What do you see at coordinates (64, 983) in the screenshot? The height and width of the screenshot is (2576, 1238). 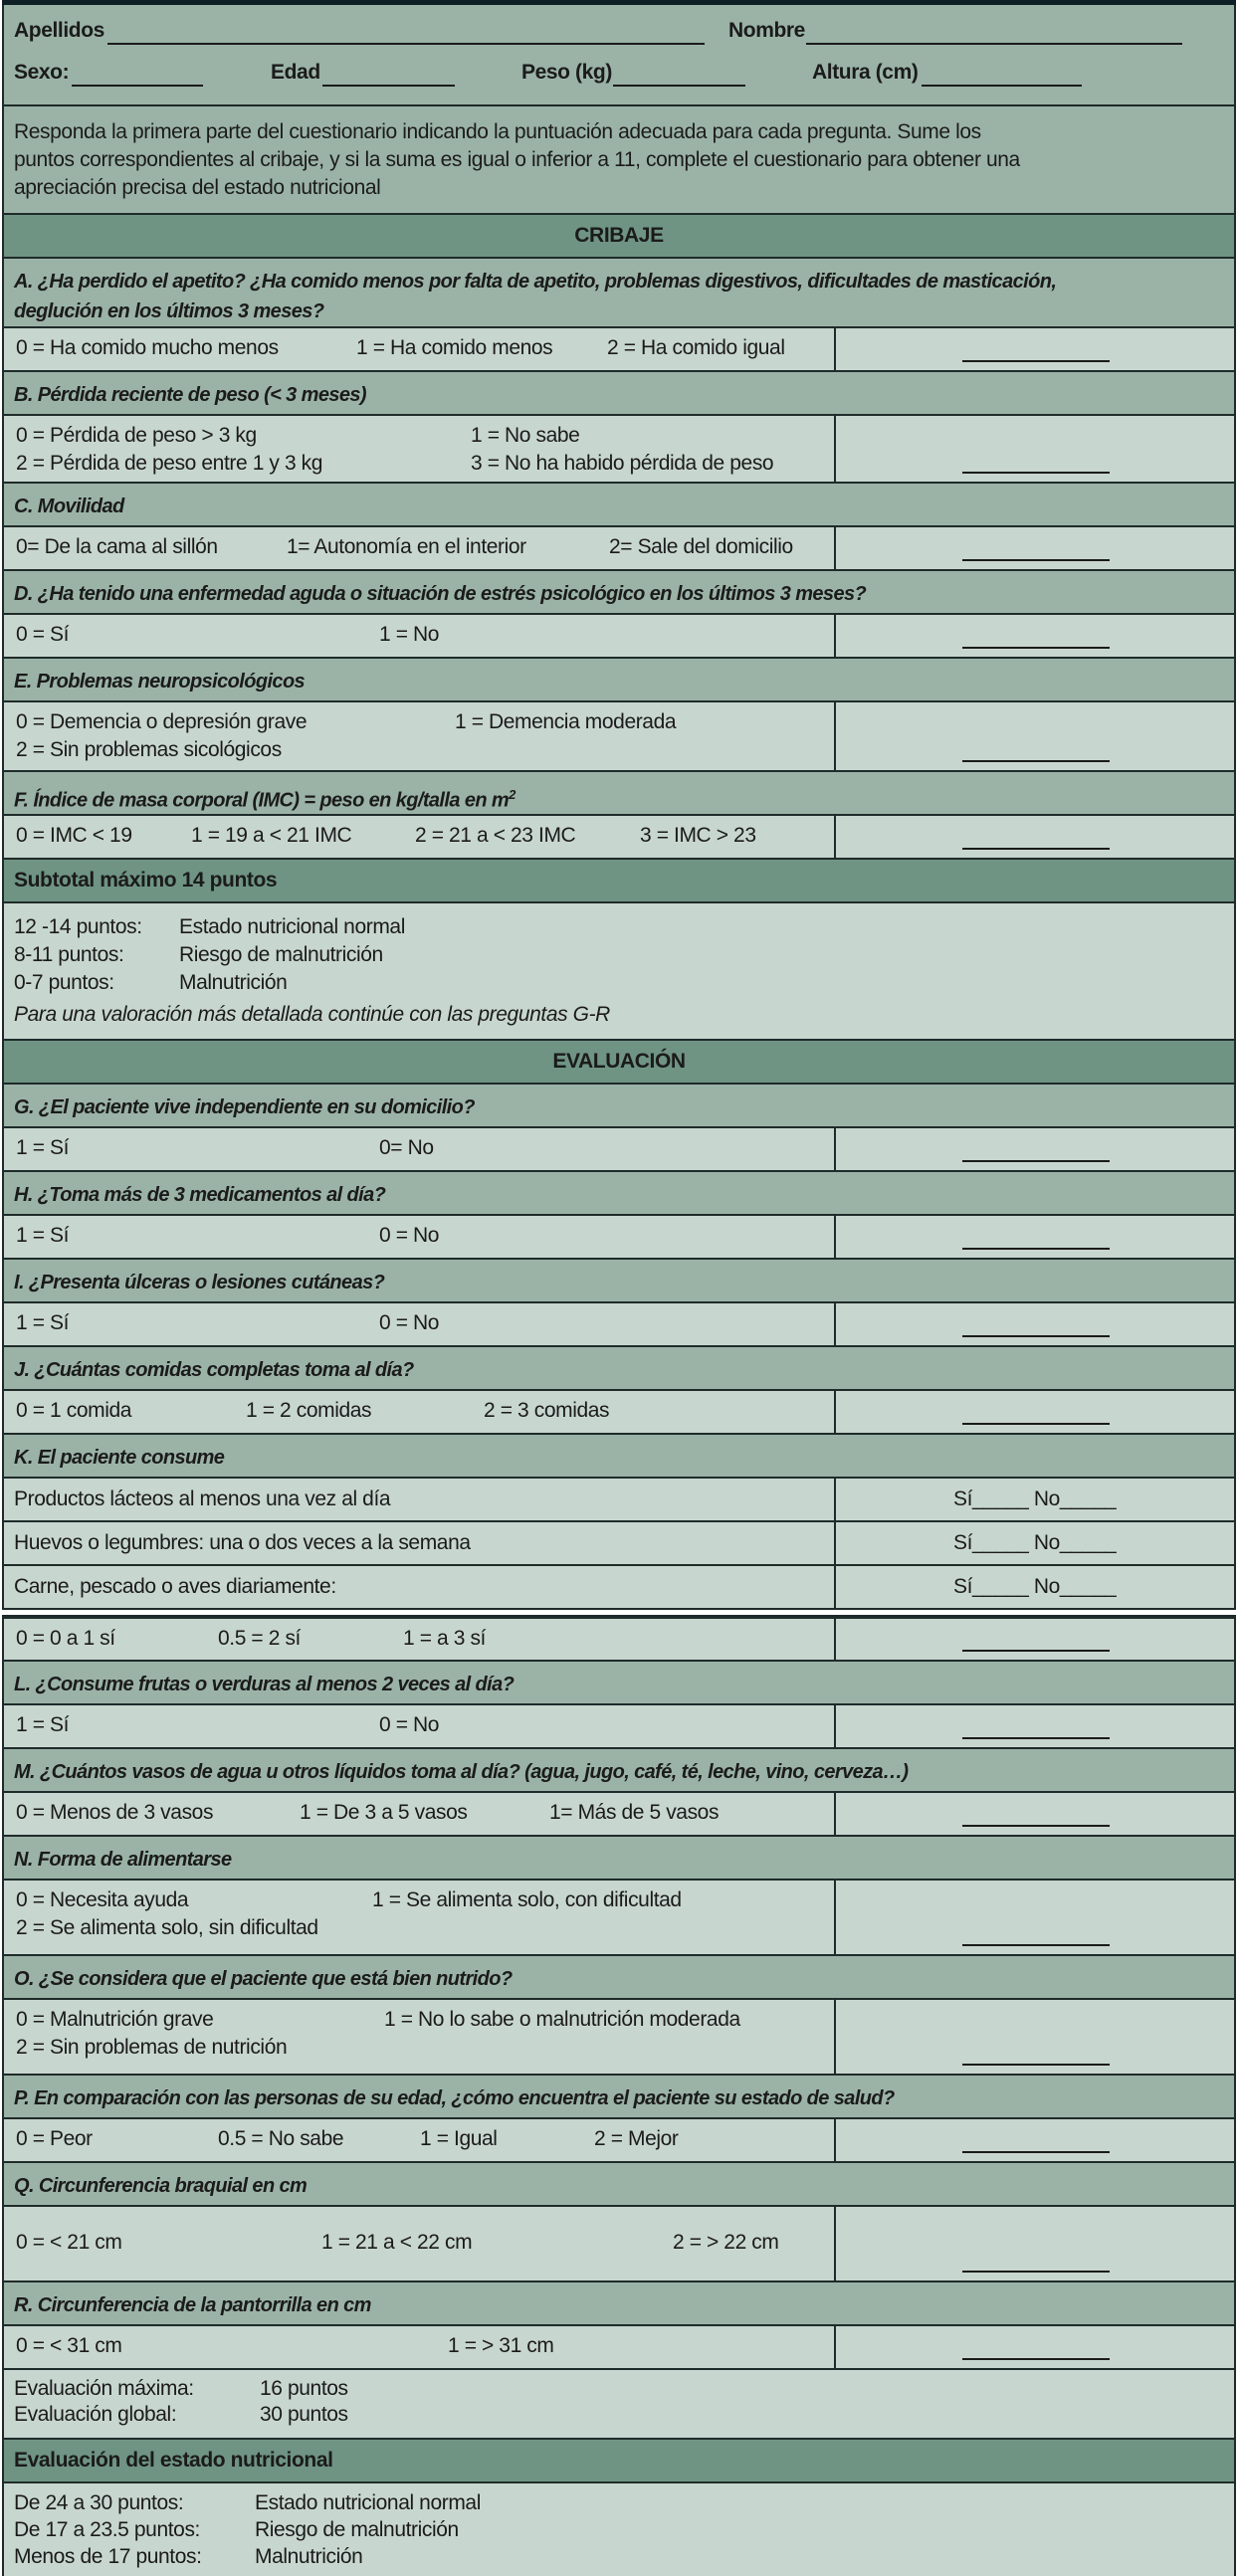 I see `range: 0-7 puntos:` at bounding box center [64, 983].